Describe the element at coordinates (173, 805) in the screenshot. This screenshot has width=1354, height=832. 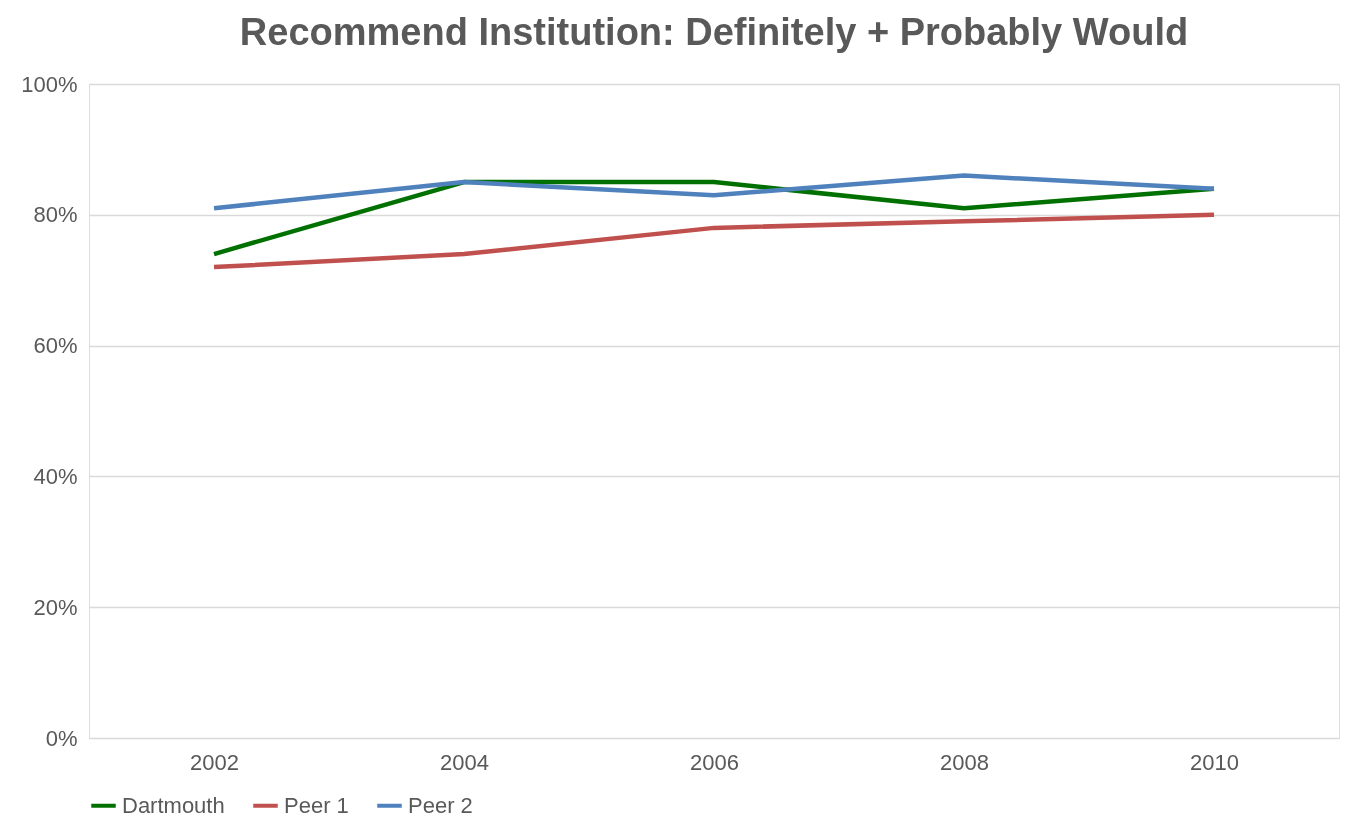
I see `legend-label: Dartmouth` at that location.